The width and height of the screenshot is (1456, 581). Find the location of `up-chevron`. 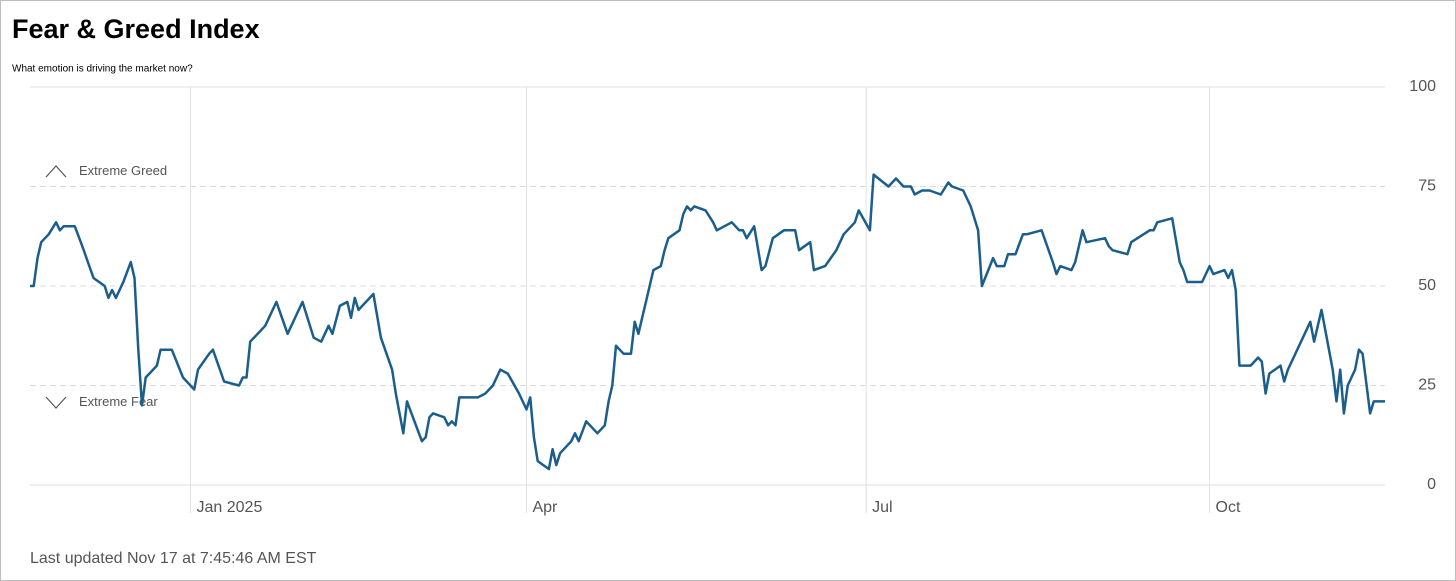

up-chevron is located at coordinates (56, 171).